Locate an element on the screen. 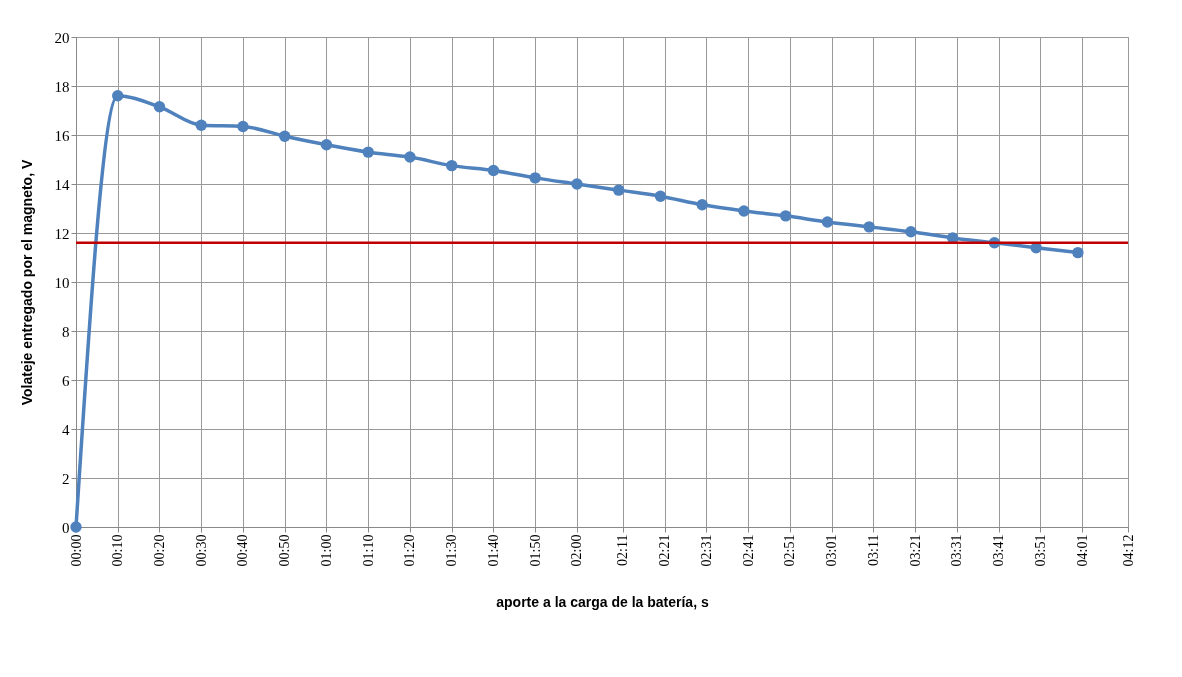 The width and height of the screenshot is (1182, 677). x-tick-label: 03:31 is located at coordinates (957, 550).